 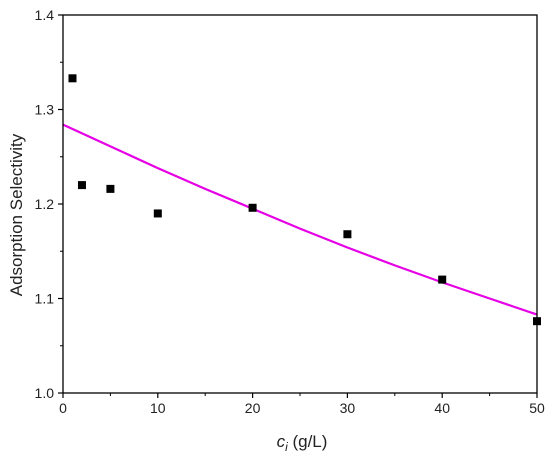 I want to click on y-tick-label: 1.0, so click(x=45, y=393).